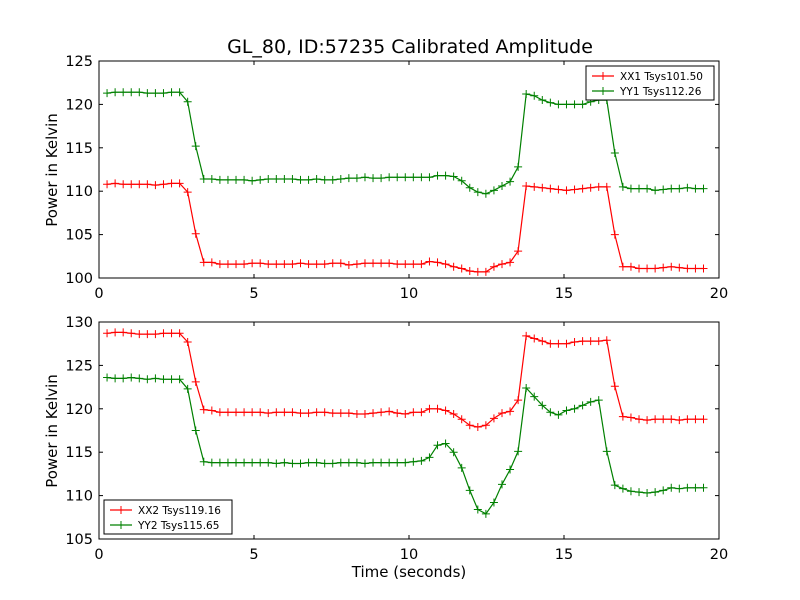 Image resolution: width=800 pixels, height=600 pixels. Describe the element at coordinates (719, 555) in the screenshot. I see `bottom-xtick-label: 20` at that location.